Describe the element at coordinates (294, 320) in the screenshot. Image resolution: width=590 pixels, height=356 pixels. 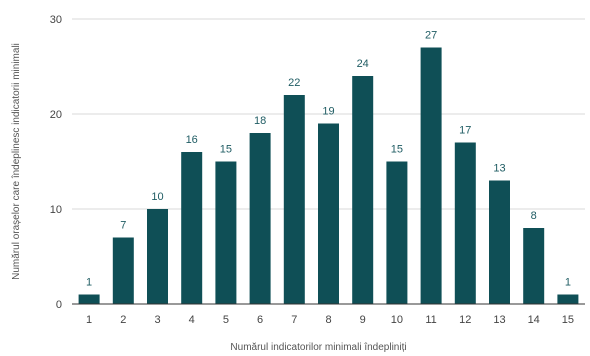
I see `x-tick-label: 7` at that location.